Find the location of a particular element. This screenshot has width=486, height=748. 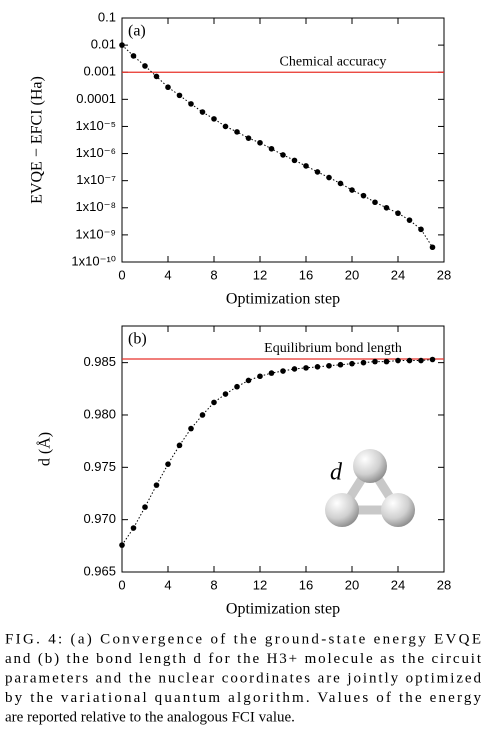

panel-label: (a) is located at coordinates (137, 31).